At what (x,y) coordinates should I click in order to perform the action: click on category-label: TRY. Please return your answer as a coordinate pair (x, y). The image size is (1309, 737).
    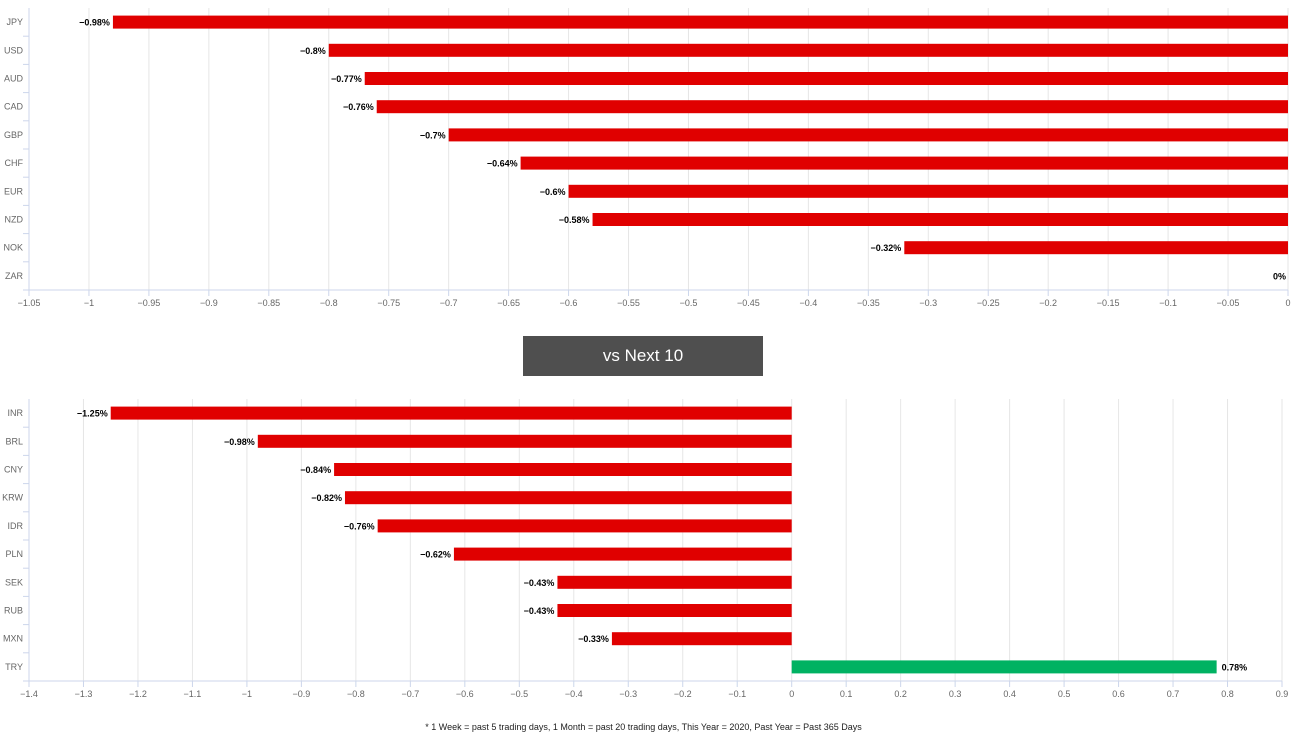
    Looking at the image, I should click on (14, 667).